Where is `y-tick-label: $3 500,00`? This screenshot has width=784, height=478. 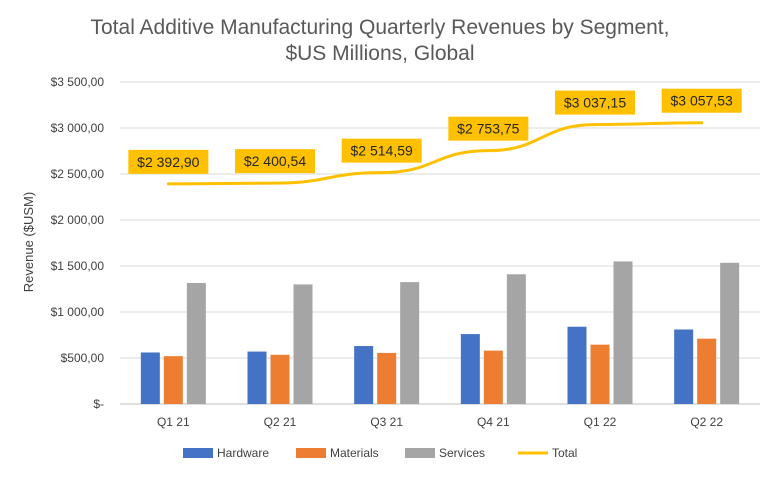
y-tick-label: $3 500,00 is located at coordinates (78, 82).